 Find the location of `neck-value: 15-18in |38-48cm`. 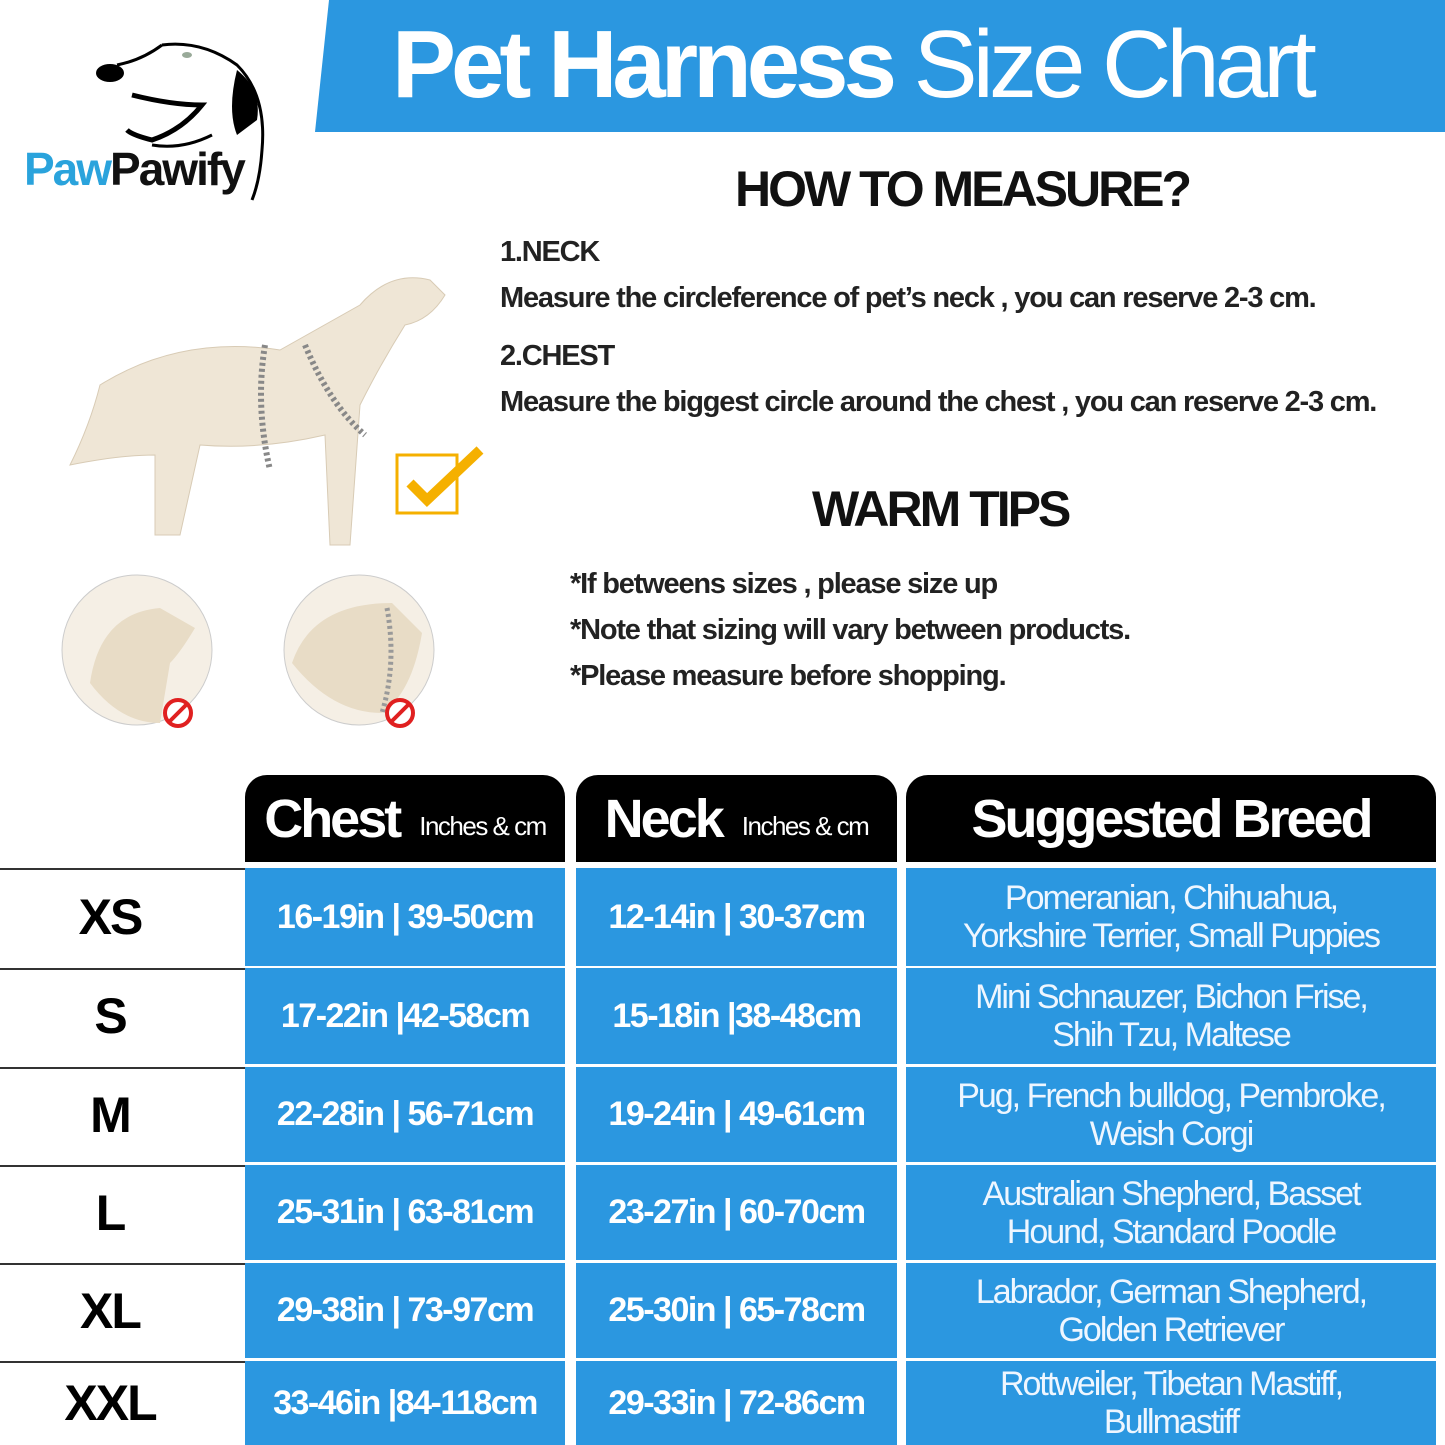

neck-value: 15-18in |38-48cm is located at coordinates (736, 1016).